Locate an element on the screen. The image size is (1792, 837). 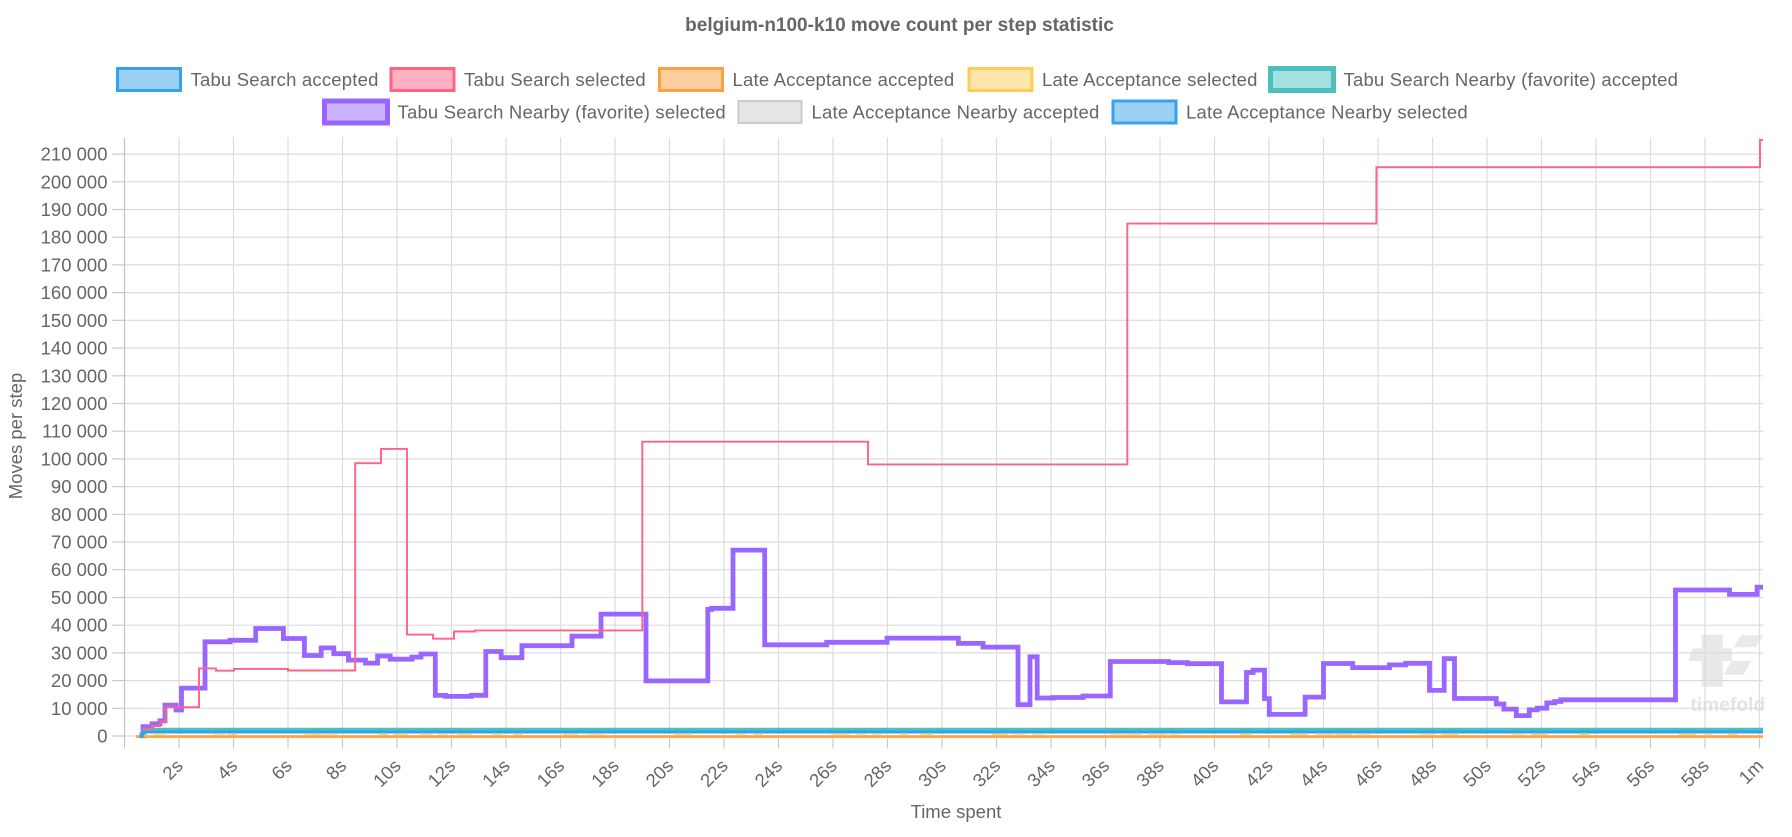
svg-text: 210 000 is located at coordinates (74, 154).